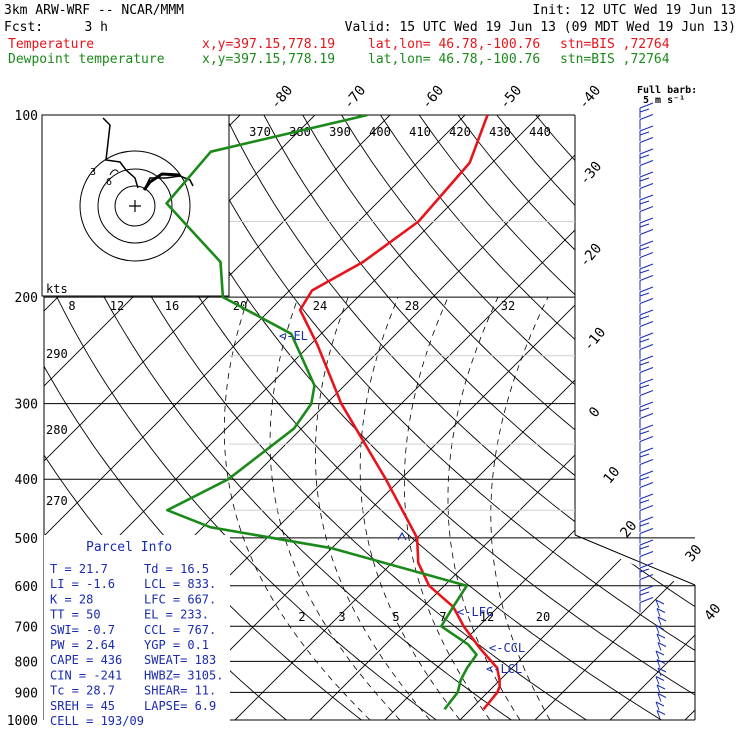  Describe the element at coordinates (507, 648) in the screenshot. I see `level-label: <-CCL` at that location.